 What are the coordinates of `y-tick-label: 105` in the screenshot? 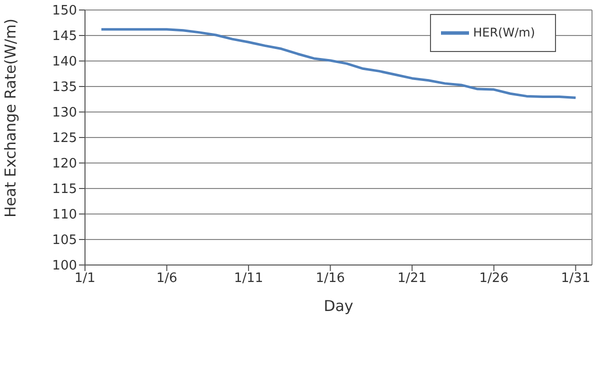 It's located at (64, 240).